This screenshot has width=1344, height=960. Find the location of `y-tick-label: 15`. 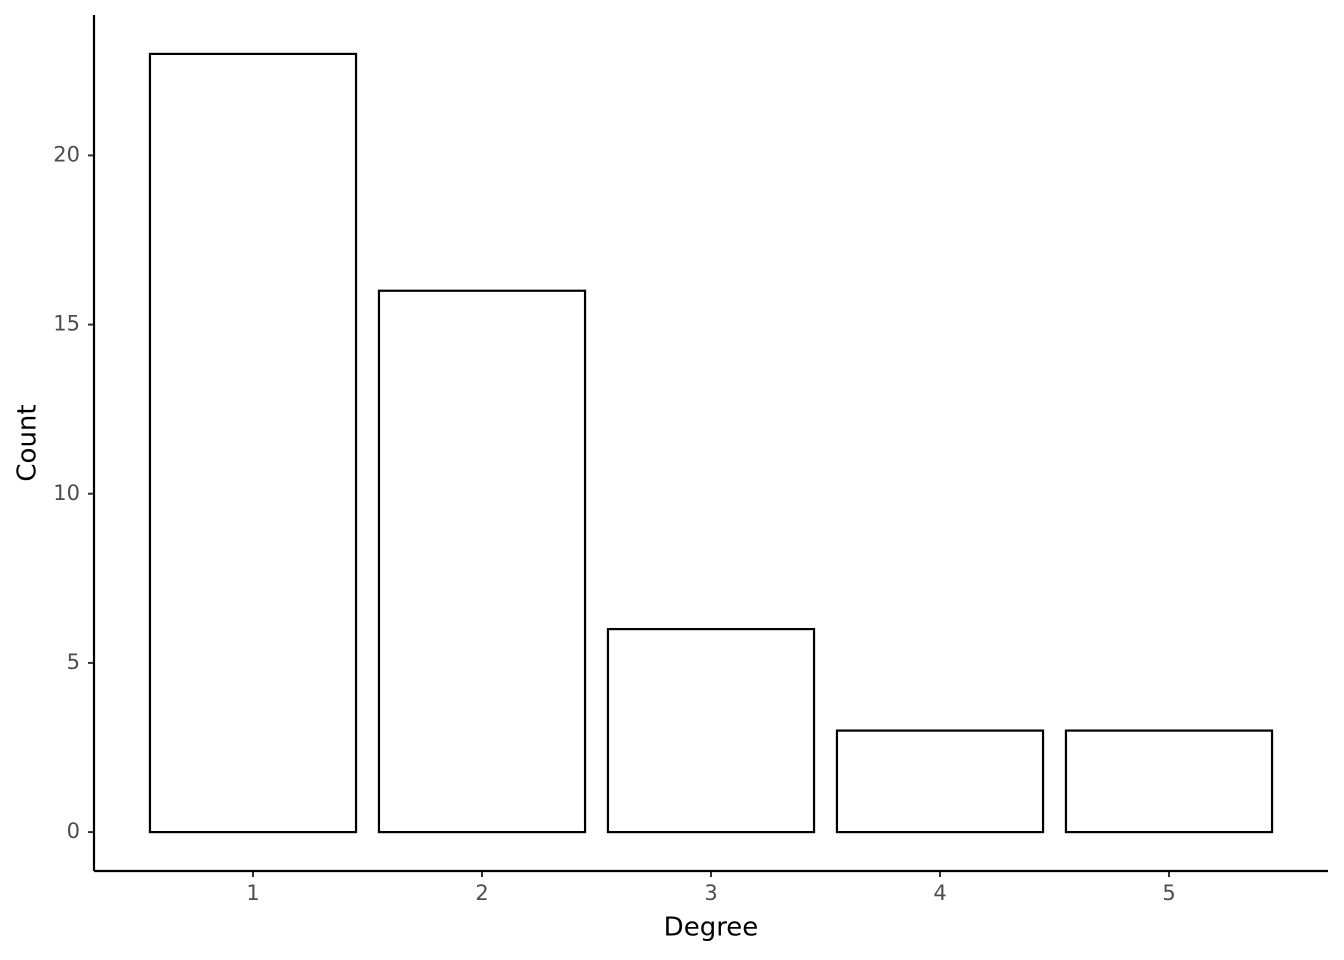

y-tick-label: 15 is located at coordinates (66, 324).